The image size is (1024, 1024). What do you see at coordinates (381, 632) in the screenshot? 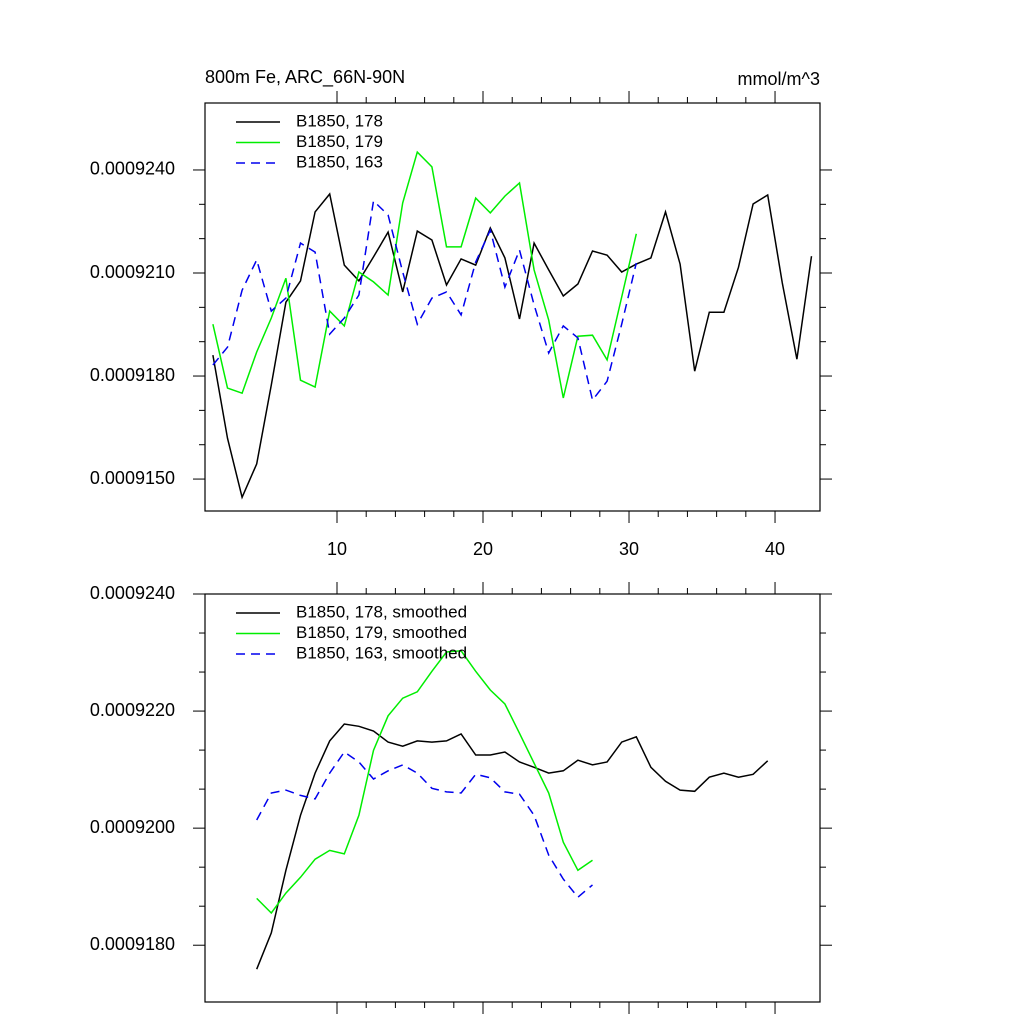
I see `legend-label: B1850, 179, smoothed` at bounding box center [381, 632].